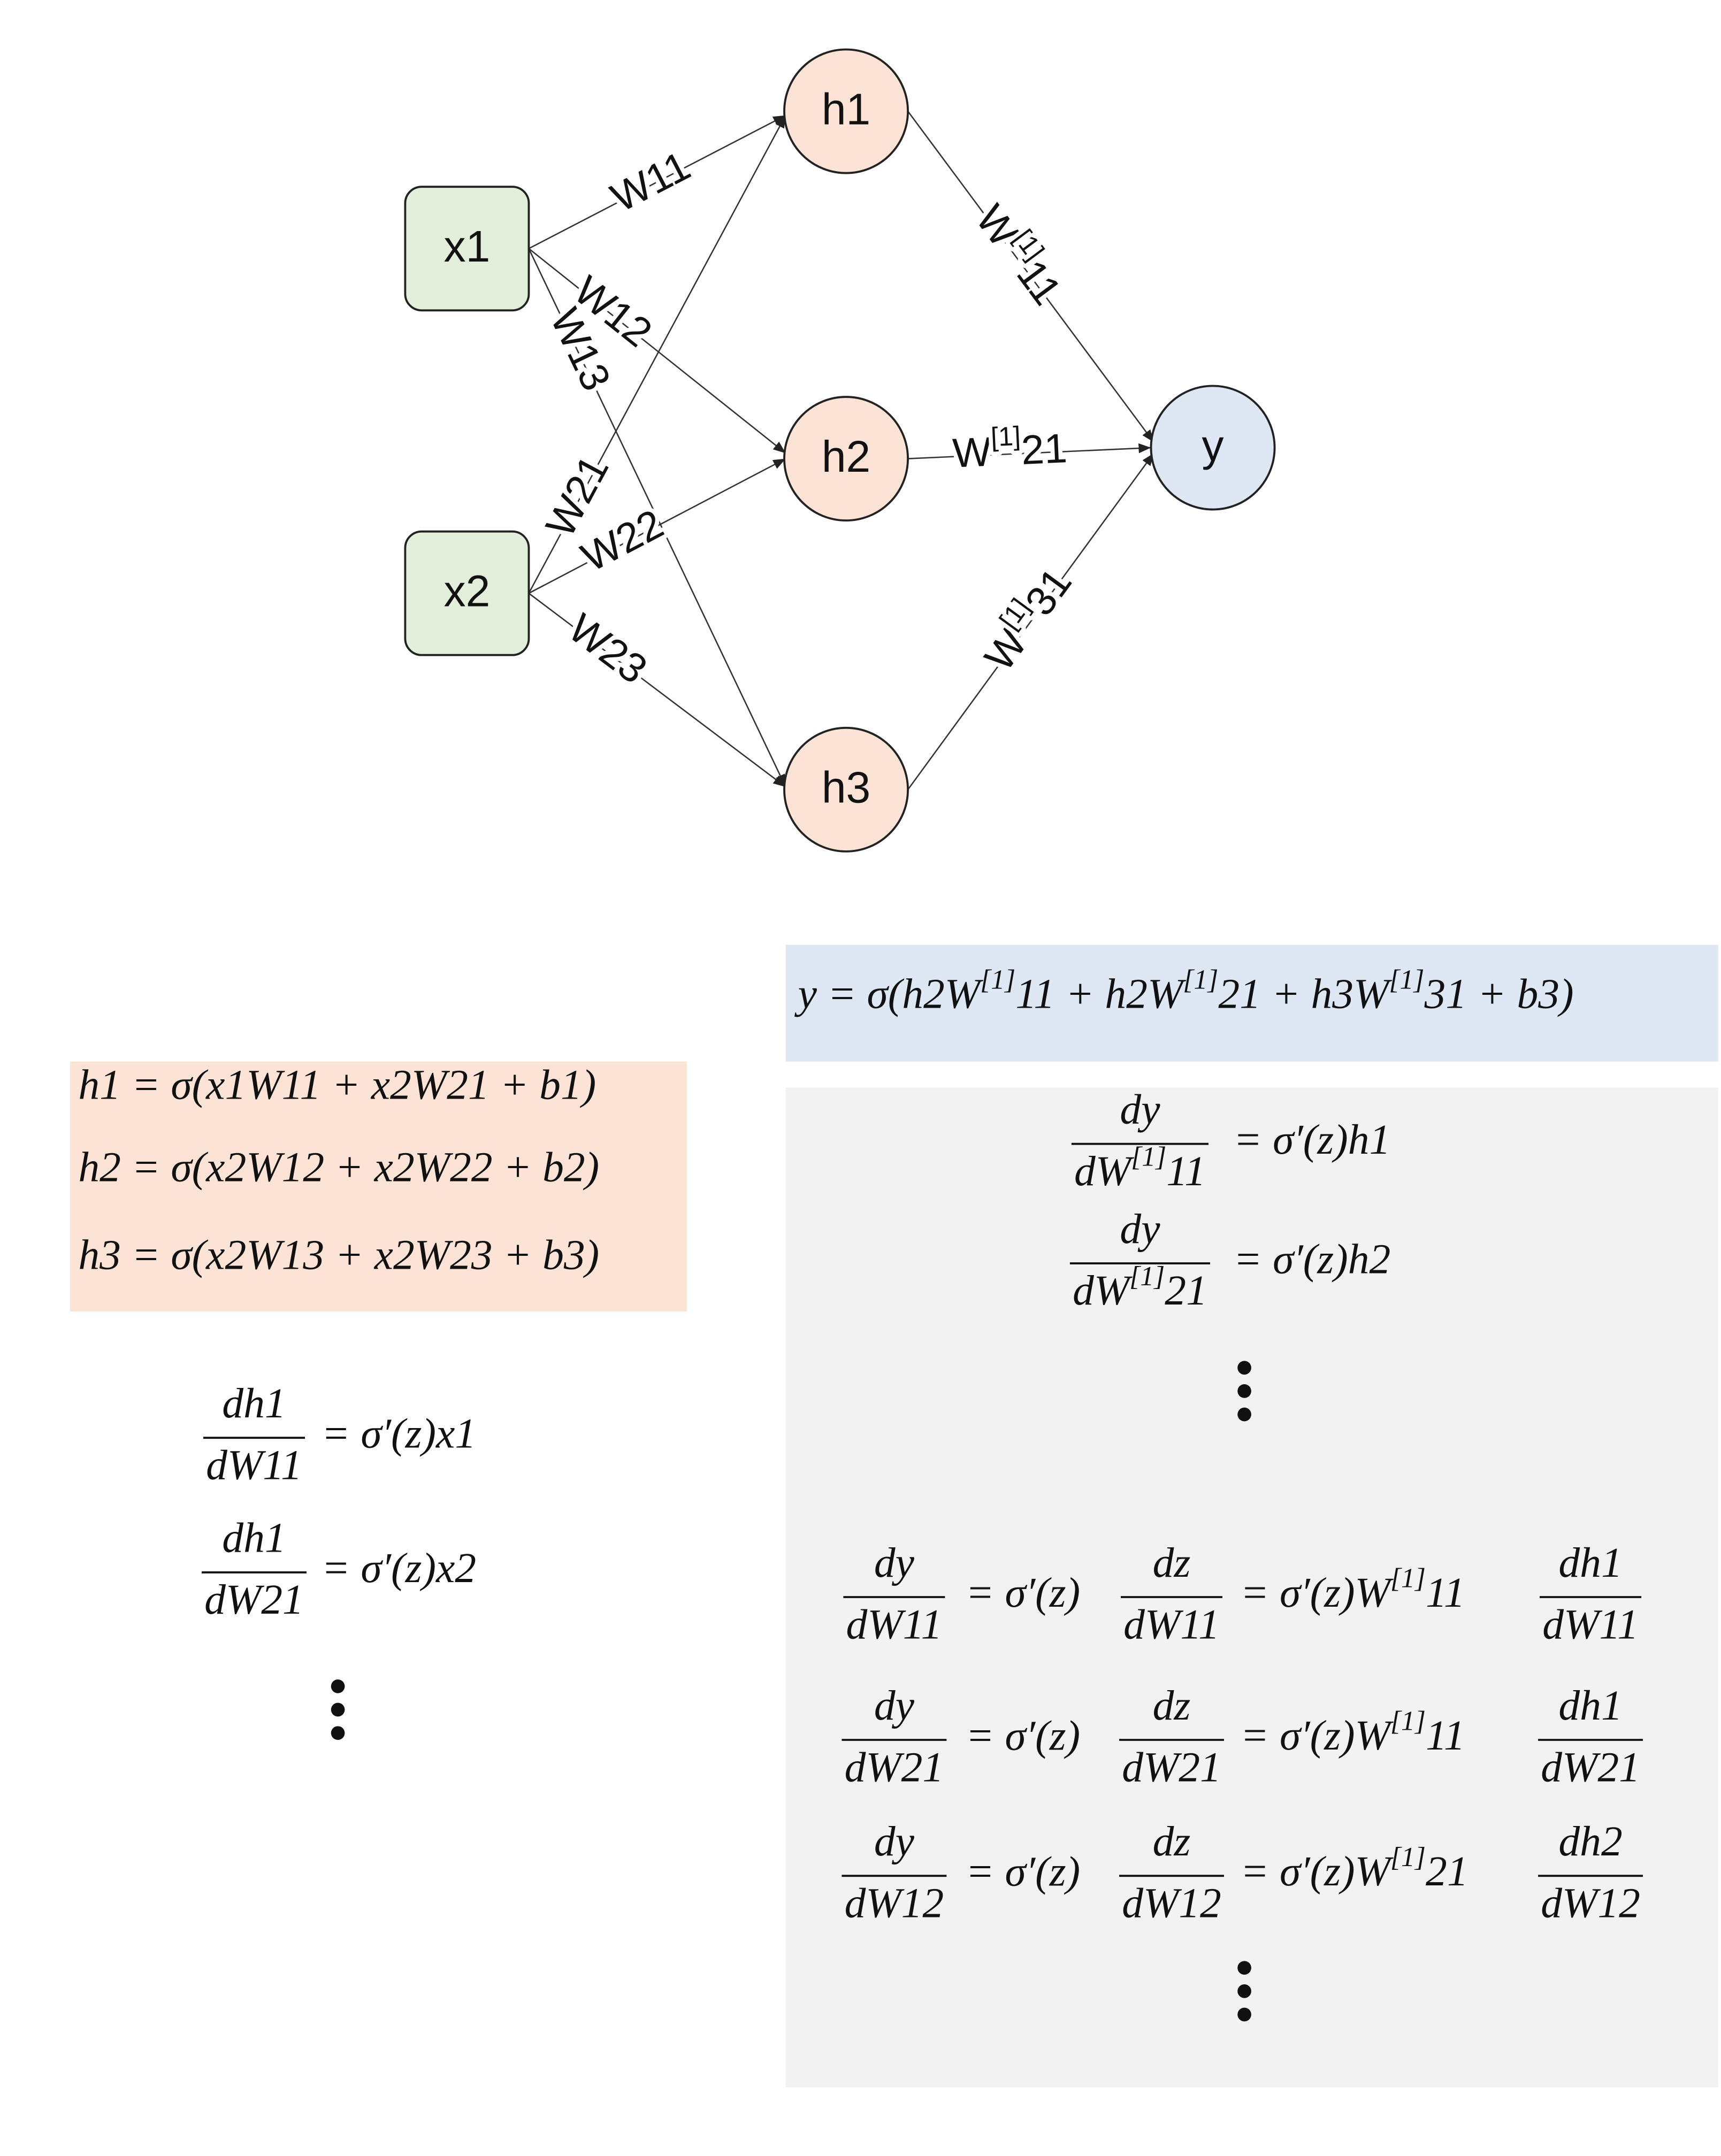  I want to click on node-label: h3, so click(846, 788).